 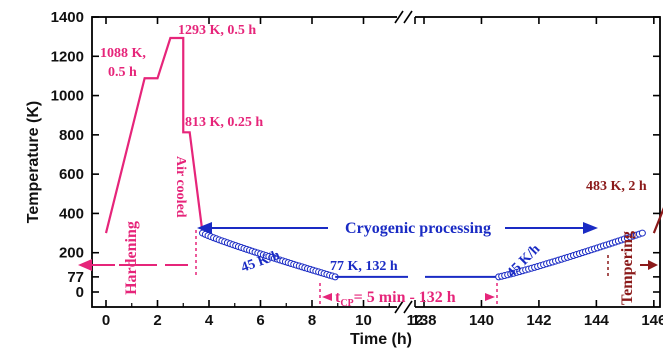 I want to click on y-tick-label: 600, so click(x=71, y=174).